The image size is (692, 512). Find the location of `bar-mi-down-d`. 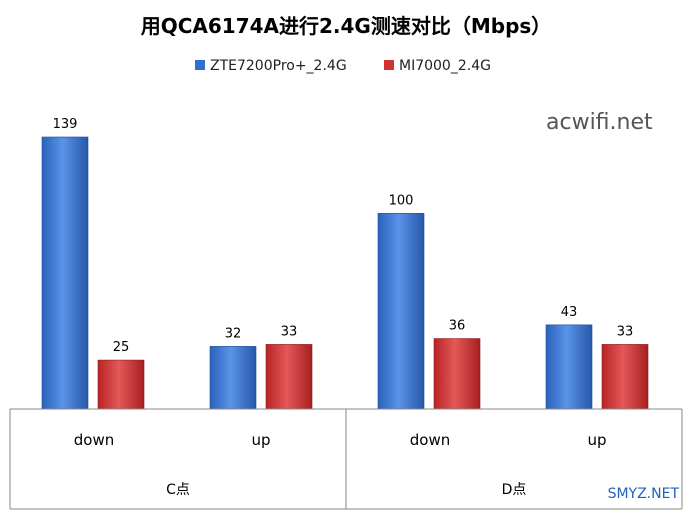

bar-mi-down-d is located at coordinates (457, 374).